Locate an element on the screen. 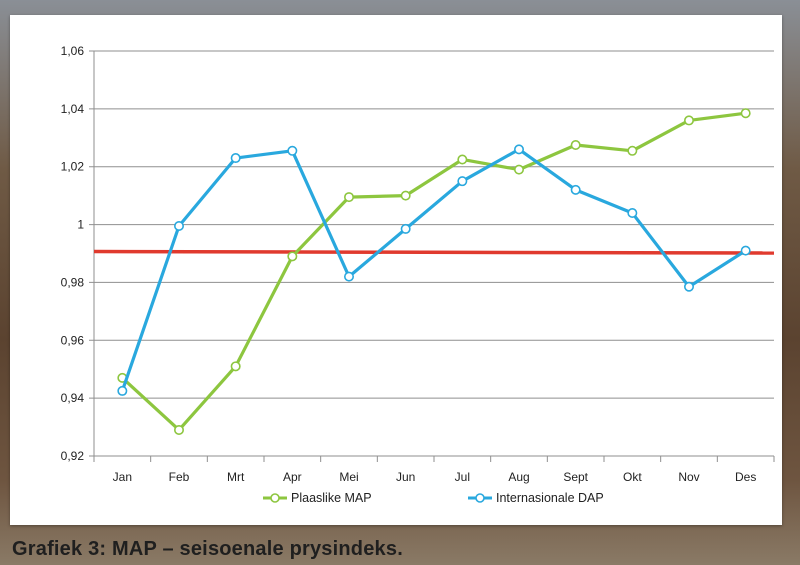 The image size is (800, 565). x-tick-label: Nov is located at coordinates (688, 477).